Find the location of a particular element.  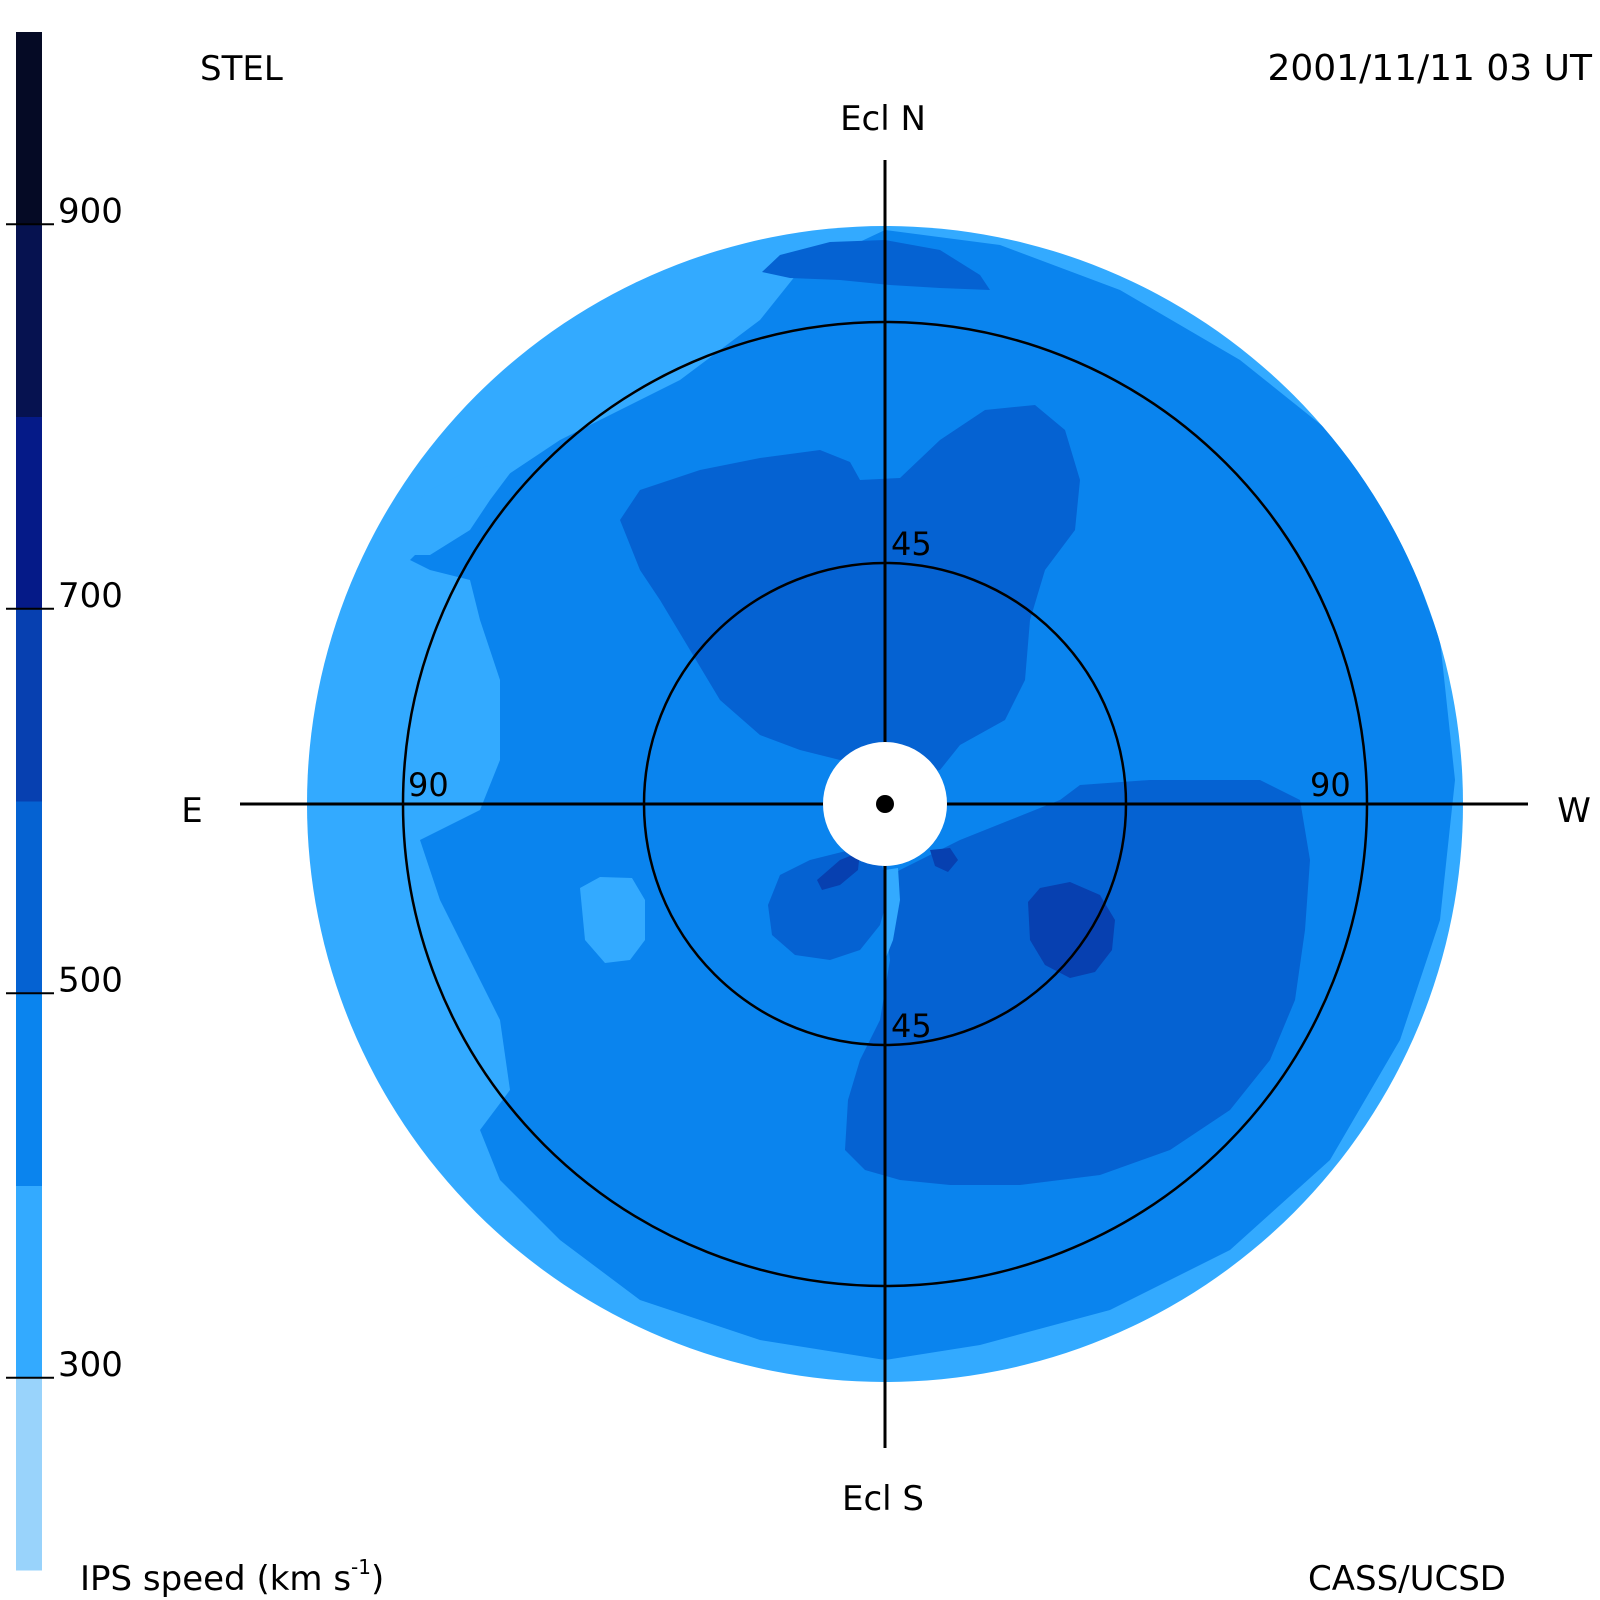

colorbar-title-main: IPS speed (km s is located at coordinates (215, 1579).